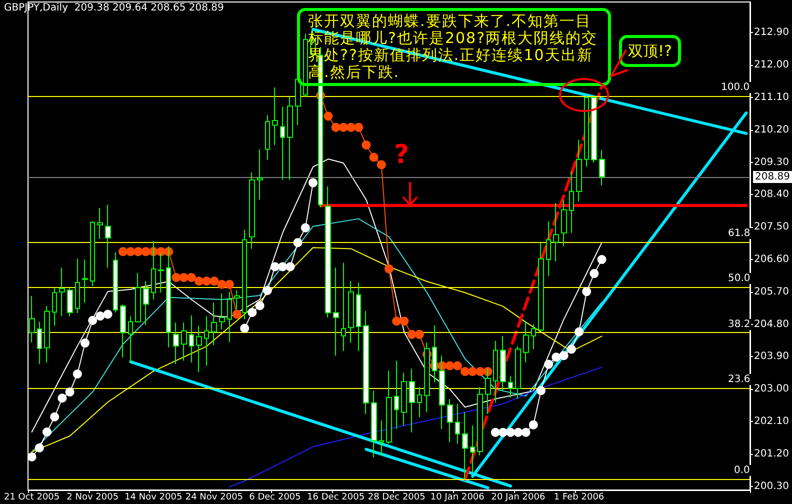  What do you see at coordinates (772, 227) in the screenshot?
I see `y-tick-label: 207.50` at bounding box center [772, 227].